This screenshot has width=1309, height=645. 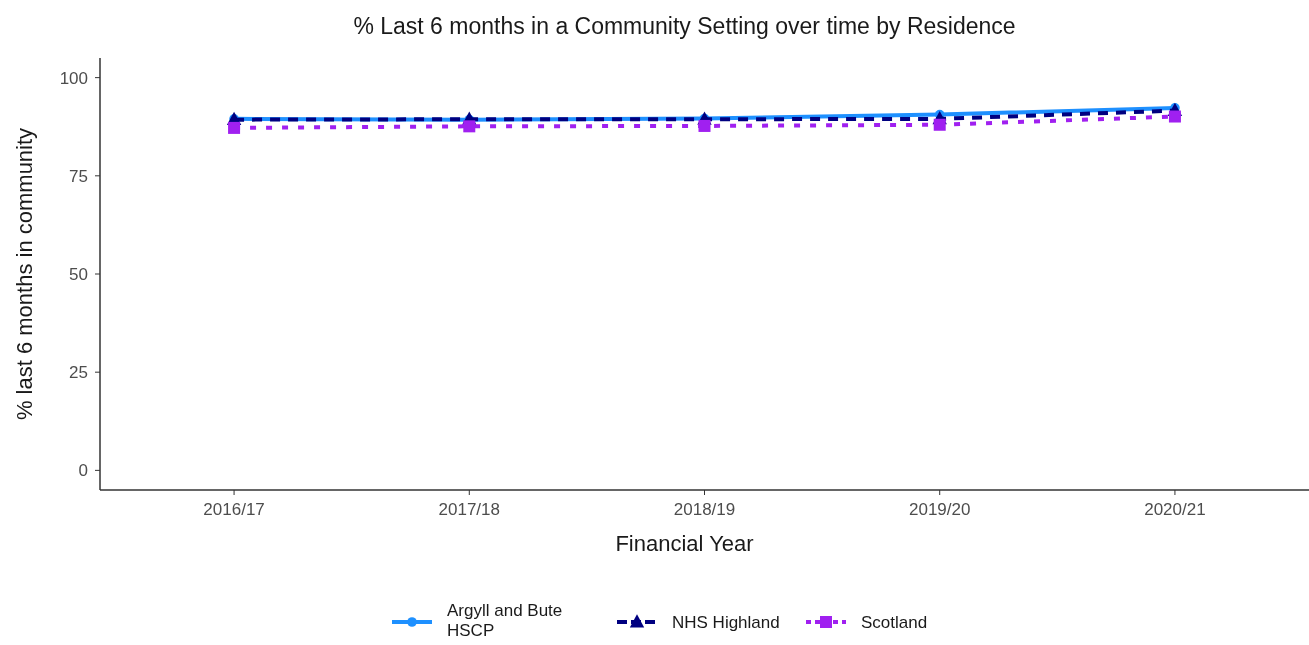 What do you see at coordinates (726, 622) in the screenshot?
I see `legend-label: NHS Highland` at bounding box center [726, 622].